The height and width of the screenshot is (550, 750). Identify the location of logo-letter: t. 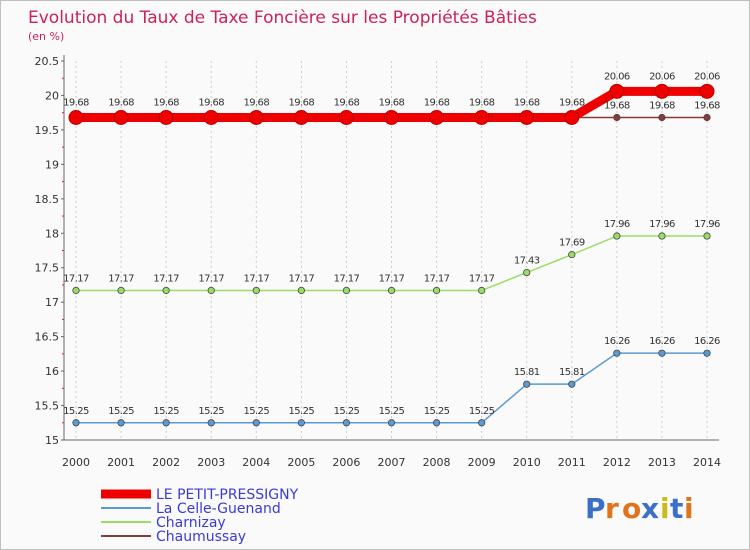
(676, 508).